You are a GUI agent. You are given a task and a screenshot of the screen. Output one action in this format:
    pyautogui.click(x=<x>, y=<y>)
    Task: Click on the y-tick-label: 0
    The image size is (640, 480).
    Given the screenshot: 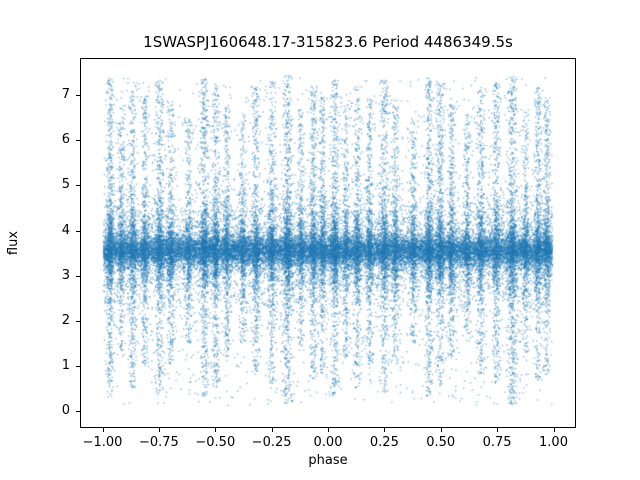 What is the action you would take?
    pyautogui.click(x=65, y=411)
    